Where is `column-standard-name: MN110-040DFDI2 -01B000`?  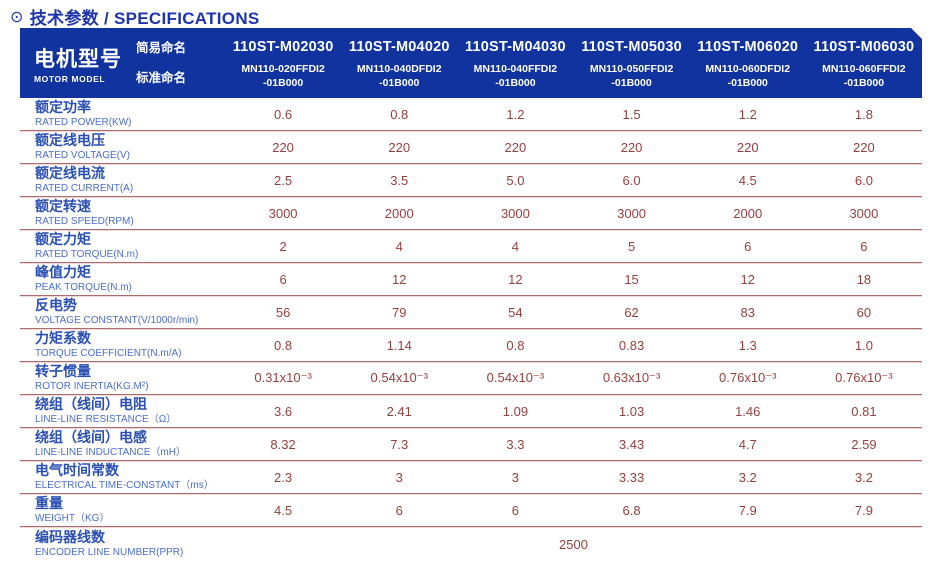
column-standard-name: MN110-040DFDI2 -01B000 is located at coordinates (399, 76).